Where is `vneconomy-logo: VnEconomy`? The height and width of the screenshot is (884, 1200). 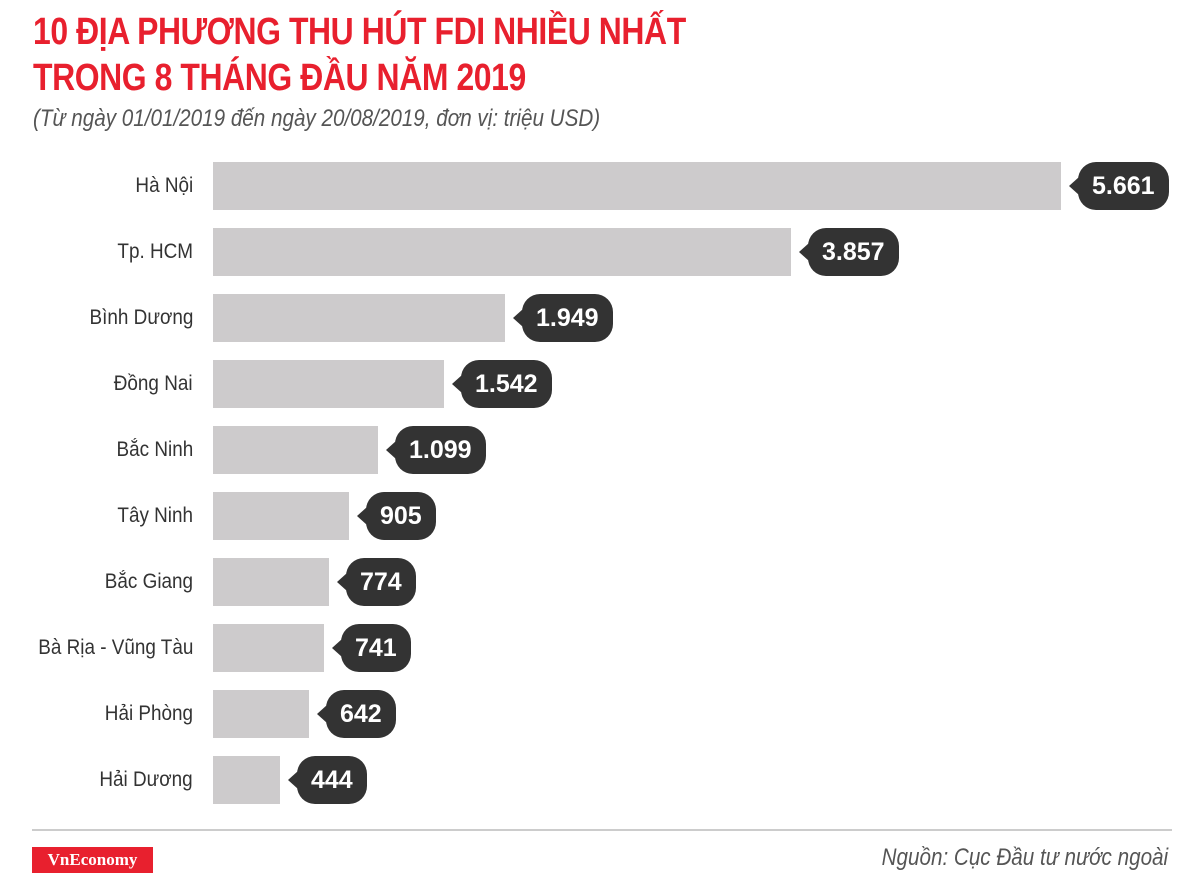 vneconomy-logo: VnEconomy is located at coordinates (92, 860).